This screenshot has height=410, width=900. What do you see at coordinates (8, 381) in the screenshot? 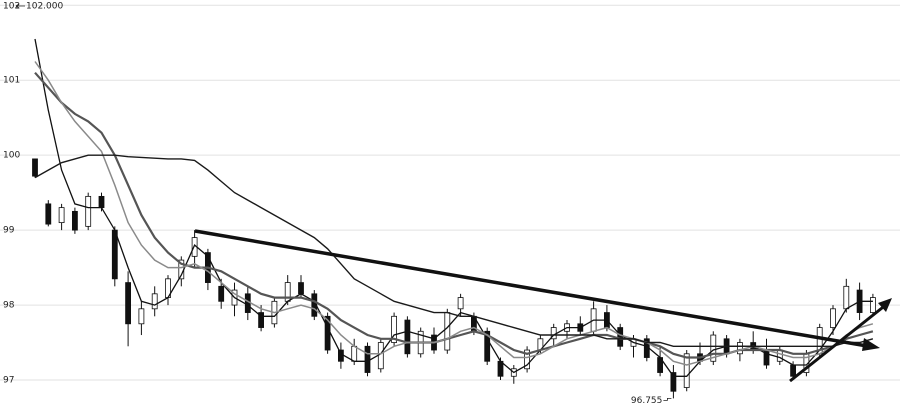
I see `y-tick-label: 97` at bounding box center [8, 381].